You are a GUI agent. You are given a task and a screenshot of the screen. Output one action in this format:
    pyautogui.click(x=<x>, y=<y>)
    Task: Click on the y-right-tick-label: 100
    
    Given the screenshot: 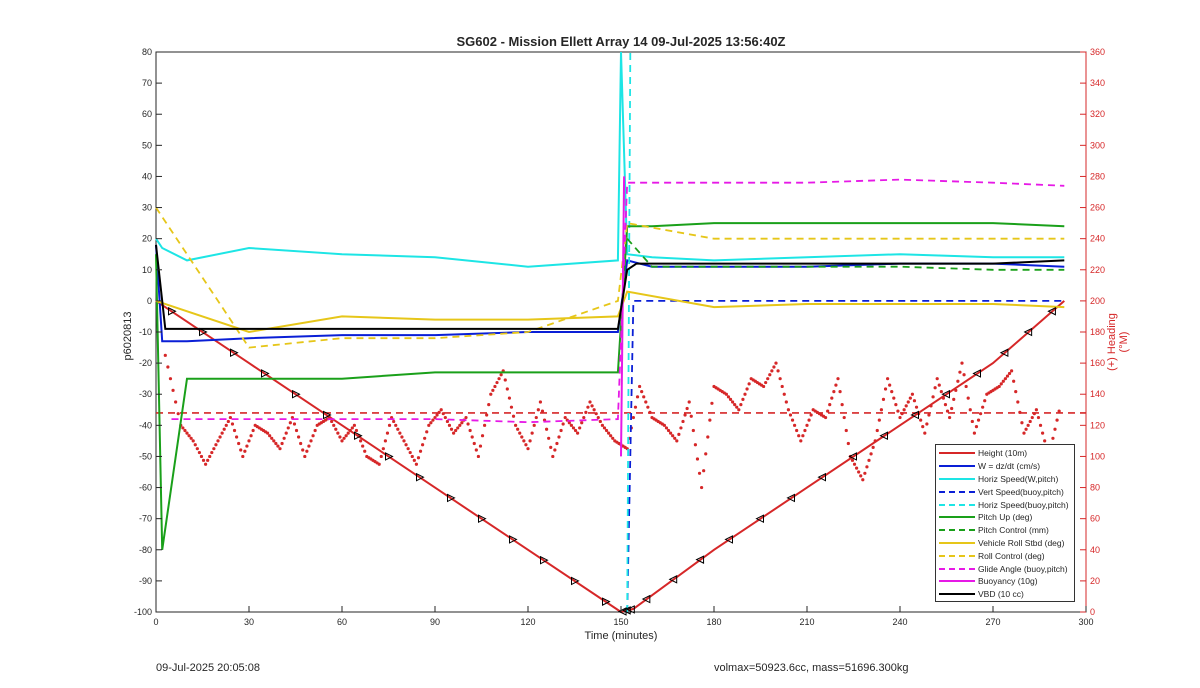 What is the action you would take?
    pyautogui.click(x=1097, y=456)
    